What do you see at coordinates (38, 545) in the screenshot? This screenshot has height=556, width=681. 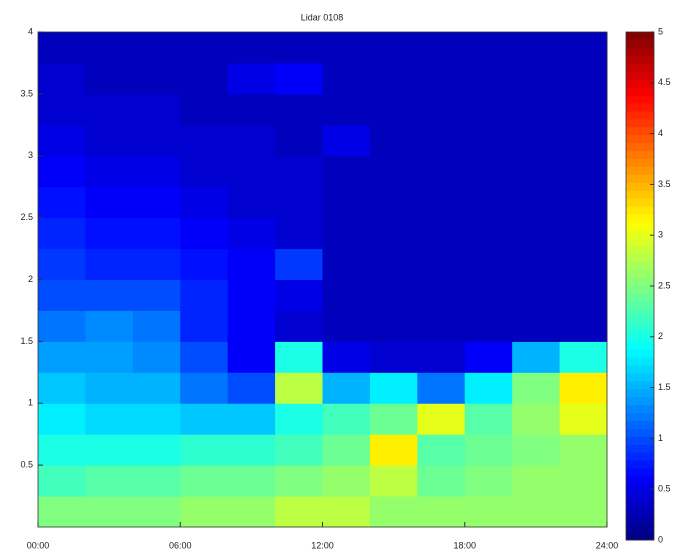 I see `x-tick-label: 00:00` at bounding box center [38, 545].